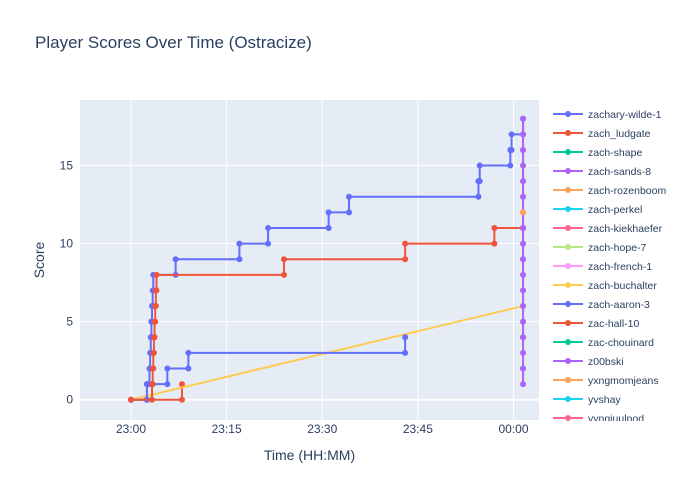 This screenshot has height=500, width=700. I want to click on legend-label: zach-french-1, so click(620, 267).